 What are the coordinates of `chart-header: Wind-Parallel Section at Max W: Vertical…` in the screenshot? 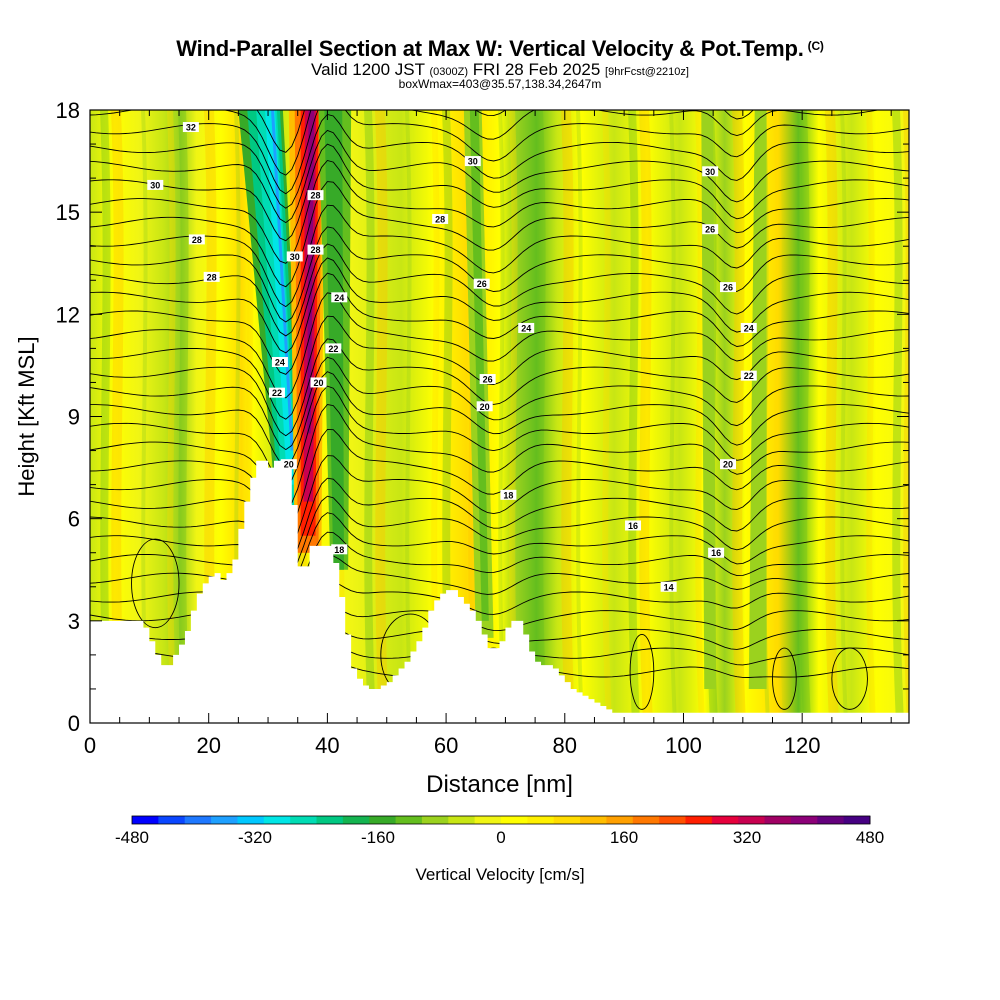 It's located at (500, 50).